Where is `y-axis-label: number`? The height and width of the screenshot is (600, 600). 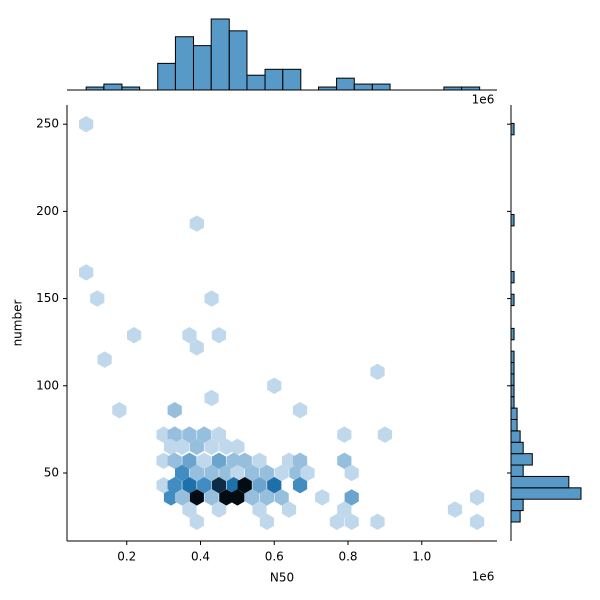 y-axis-label: number is located at coordinates (18, 323).